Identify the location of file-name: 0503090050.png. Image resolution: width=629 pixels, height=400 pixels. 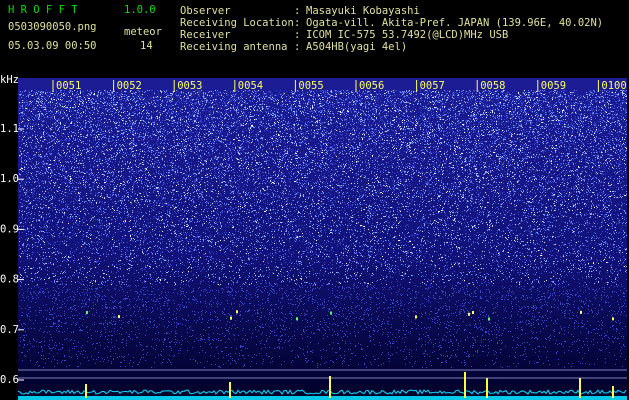
(52, 27).